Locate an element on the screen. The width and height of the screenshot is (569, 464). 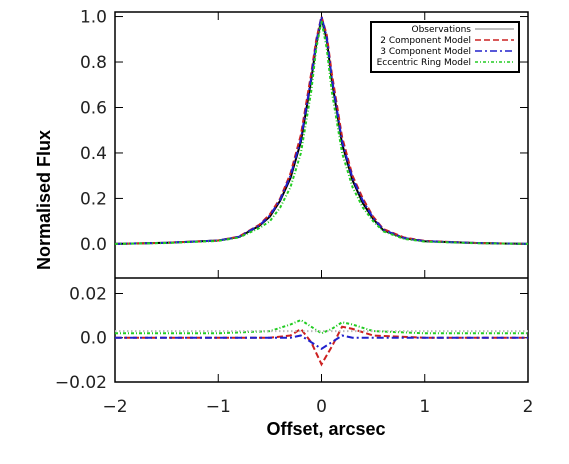
x-tick-label: 1 is located at coordinates (424, 407).